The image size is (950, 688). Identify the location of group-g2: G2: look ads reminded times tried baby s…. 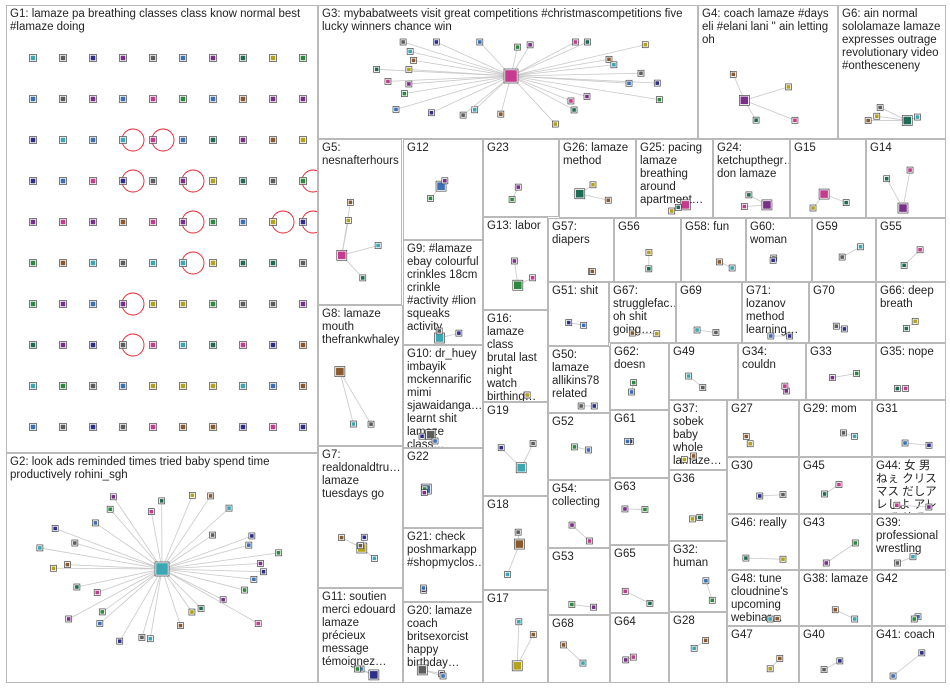
(162, 568).